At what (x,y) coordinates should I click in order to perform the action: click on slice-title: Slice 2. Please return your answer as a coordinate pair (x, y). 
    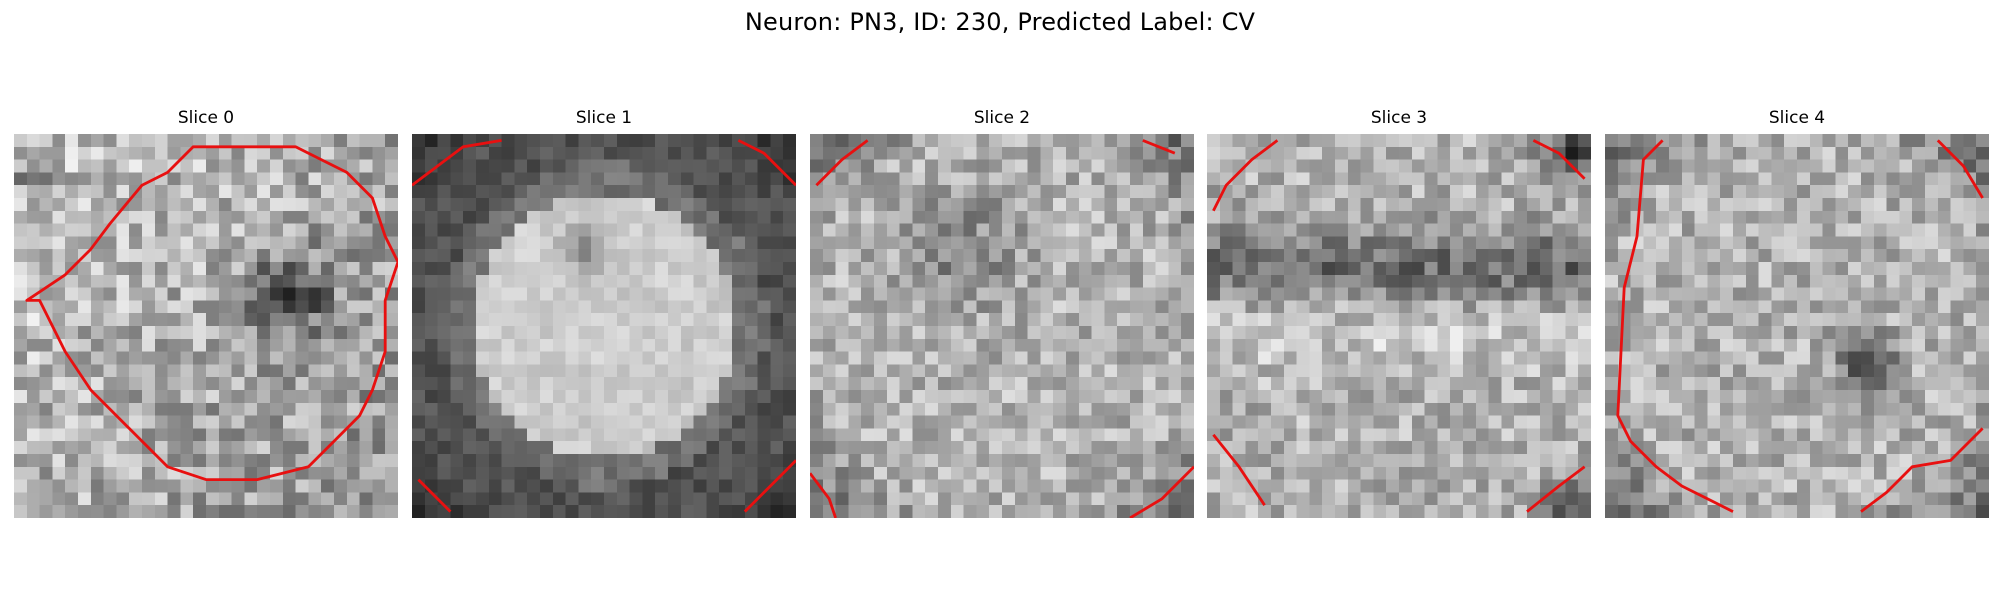
    Looking at the image, I should click on (1002, 118).